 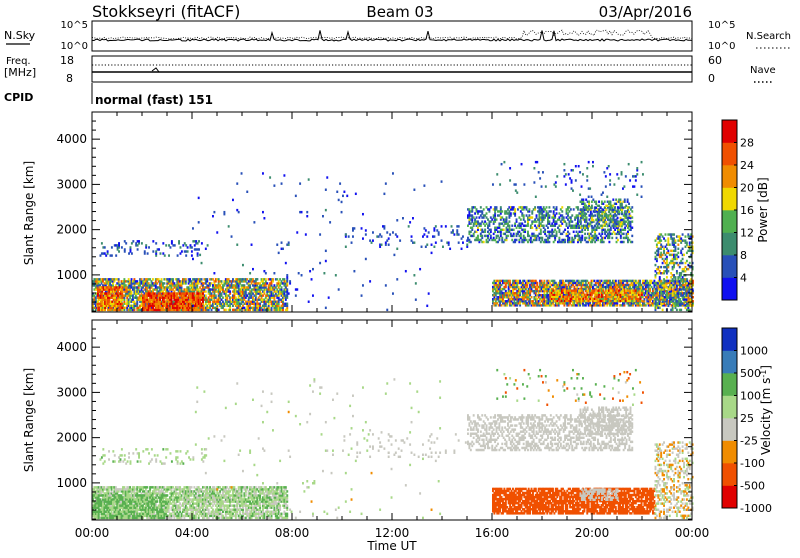 I want to click on cpid-label: CPID, so click(x=18, y=97).